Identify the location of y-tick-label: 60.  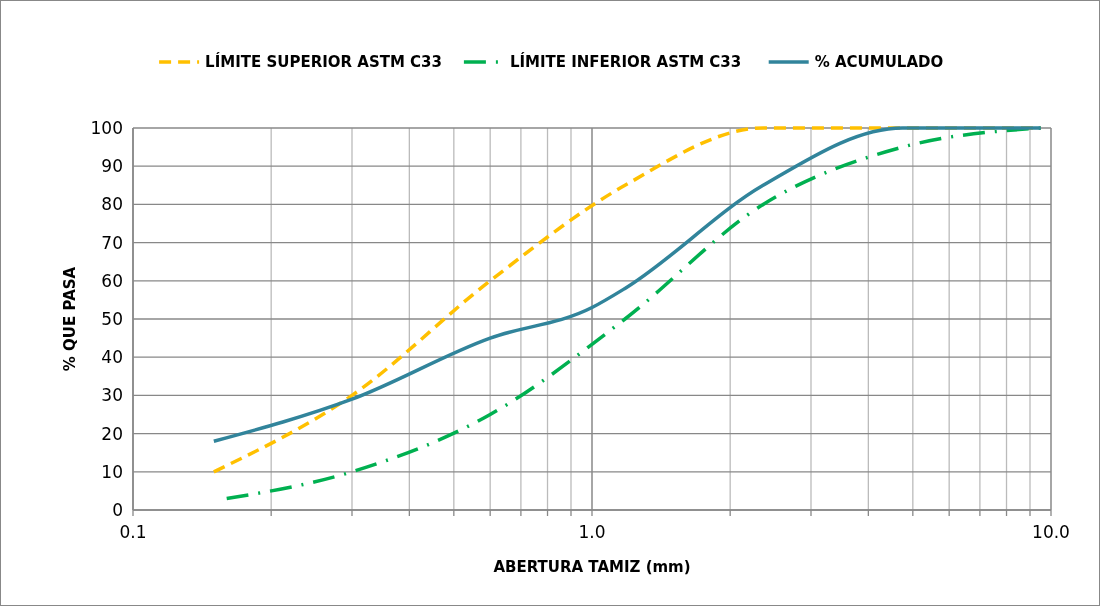
(112, 280).